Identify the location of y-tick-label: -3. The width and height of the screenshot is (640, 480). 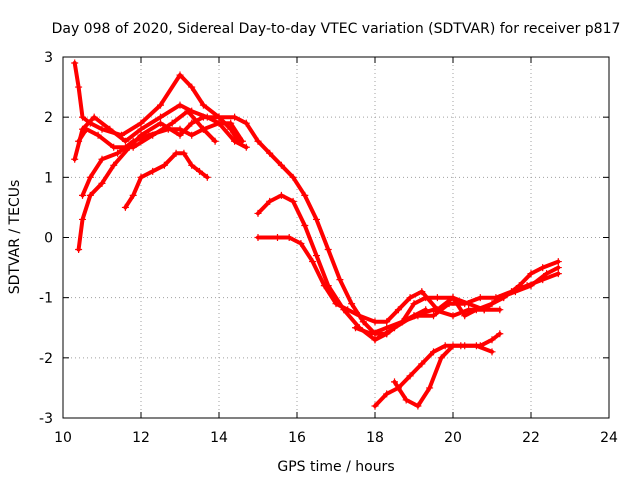
(46, 419).